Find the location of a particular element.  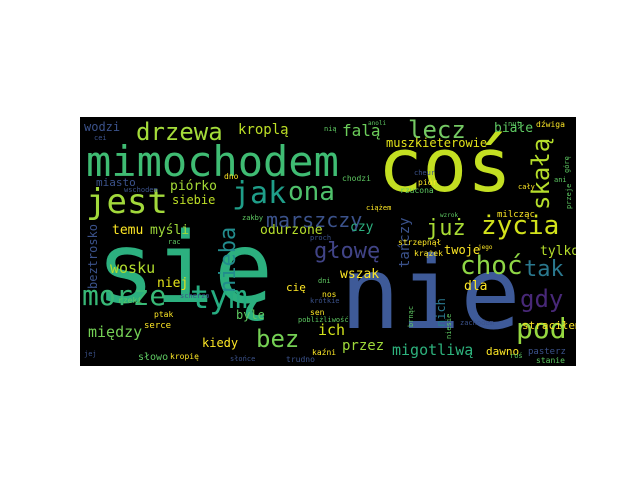

word-odurzone: odurzone is located at coordinates (291, 230).